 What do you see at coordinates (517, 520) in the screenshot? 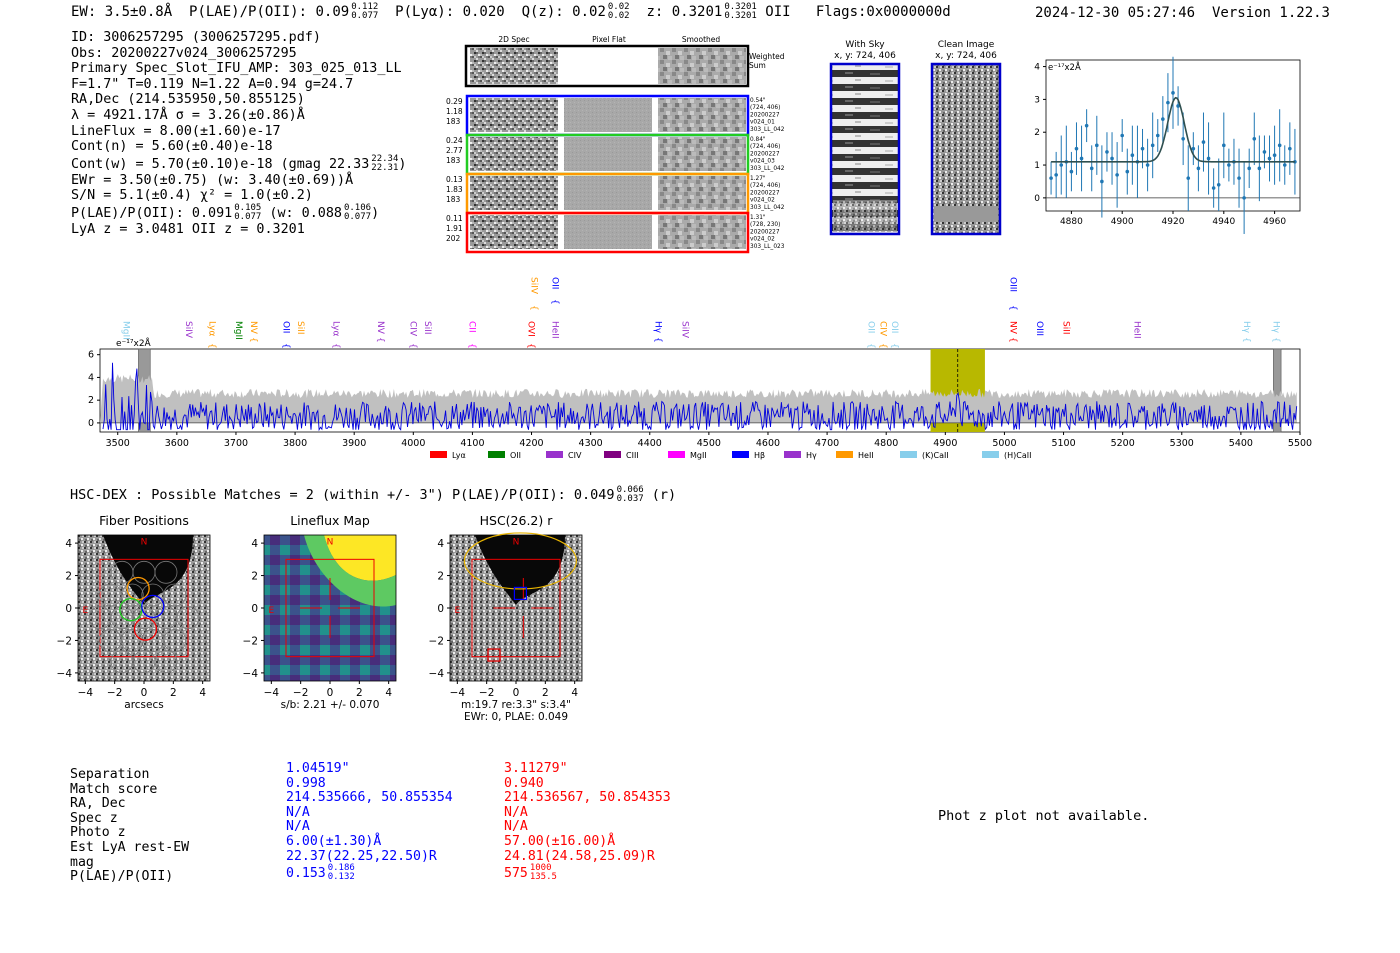
I see `panel-title: HSC(26.2) r` at bounding box center [517, 520].